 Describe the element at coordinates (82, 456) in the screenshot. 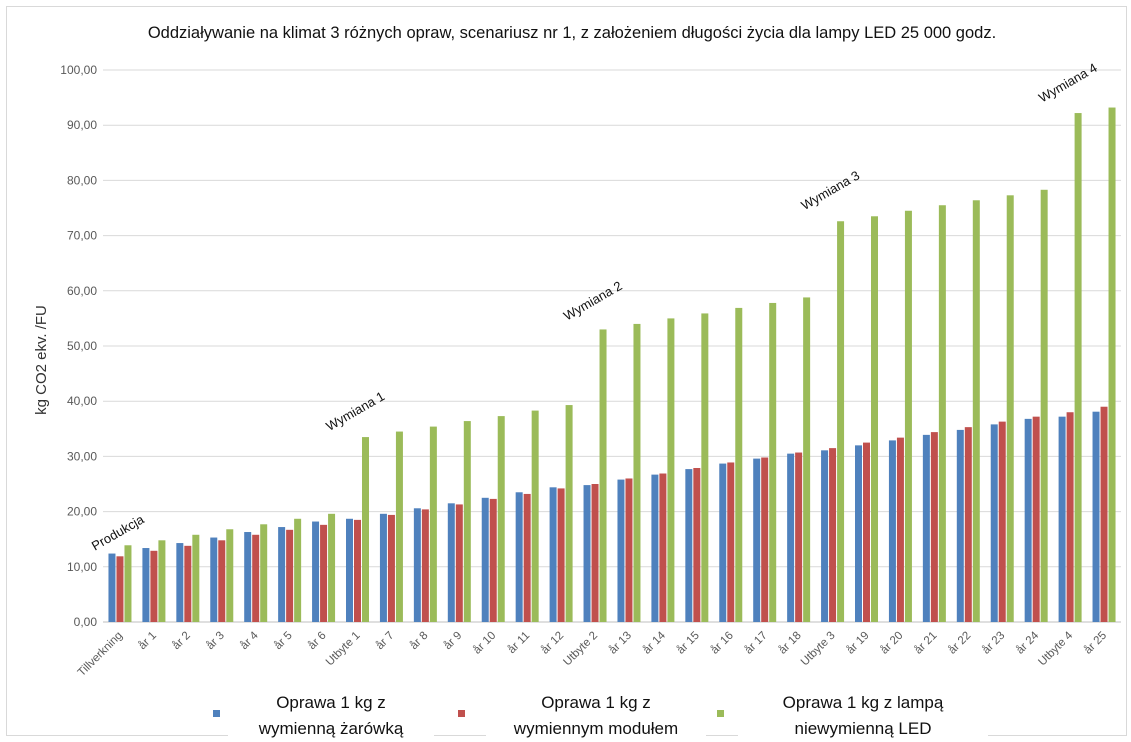

I see `y-tick-label: 30,00` at that location.